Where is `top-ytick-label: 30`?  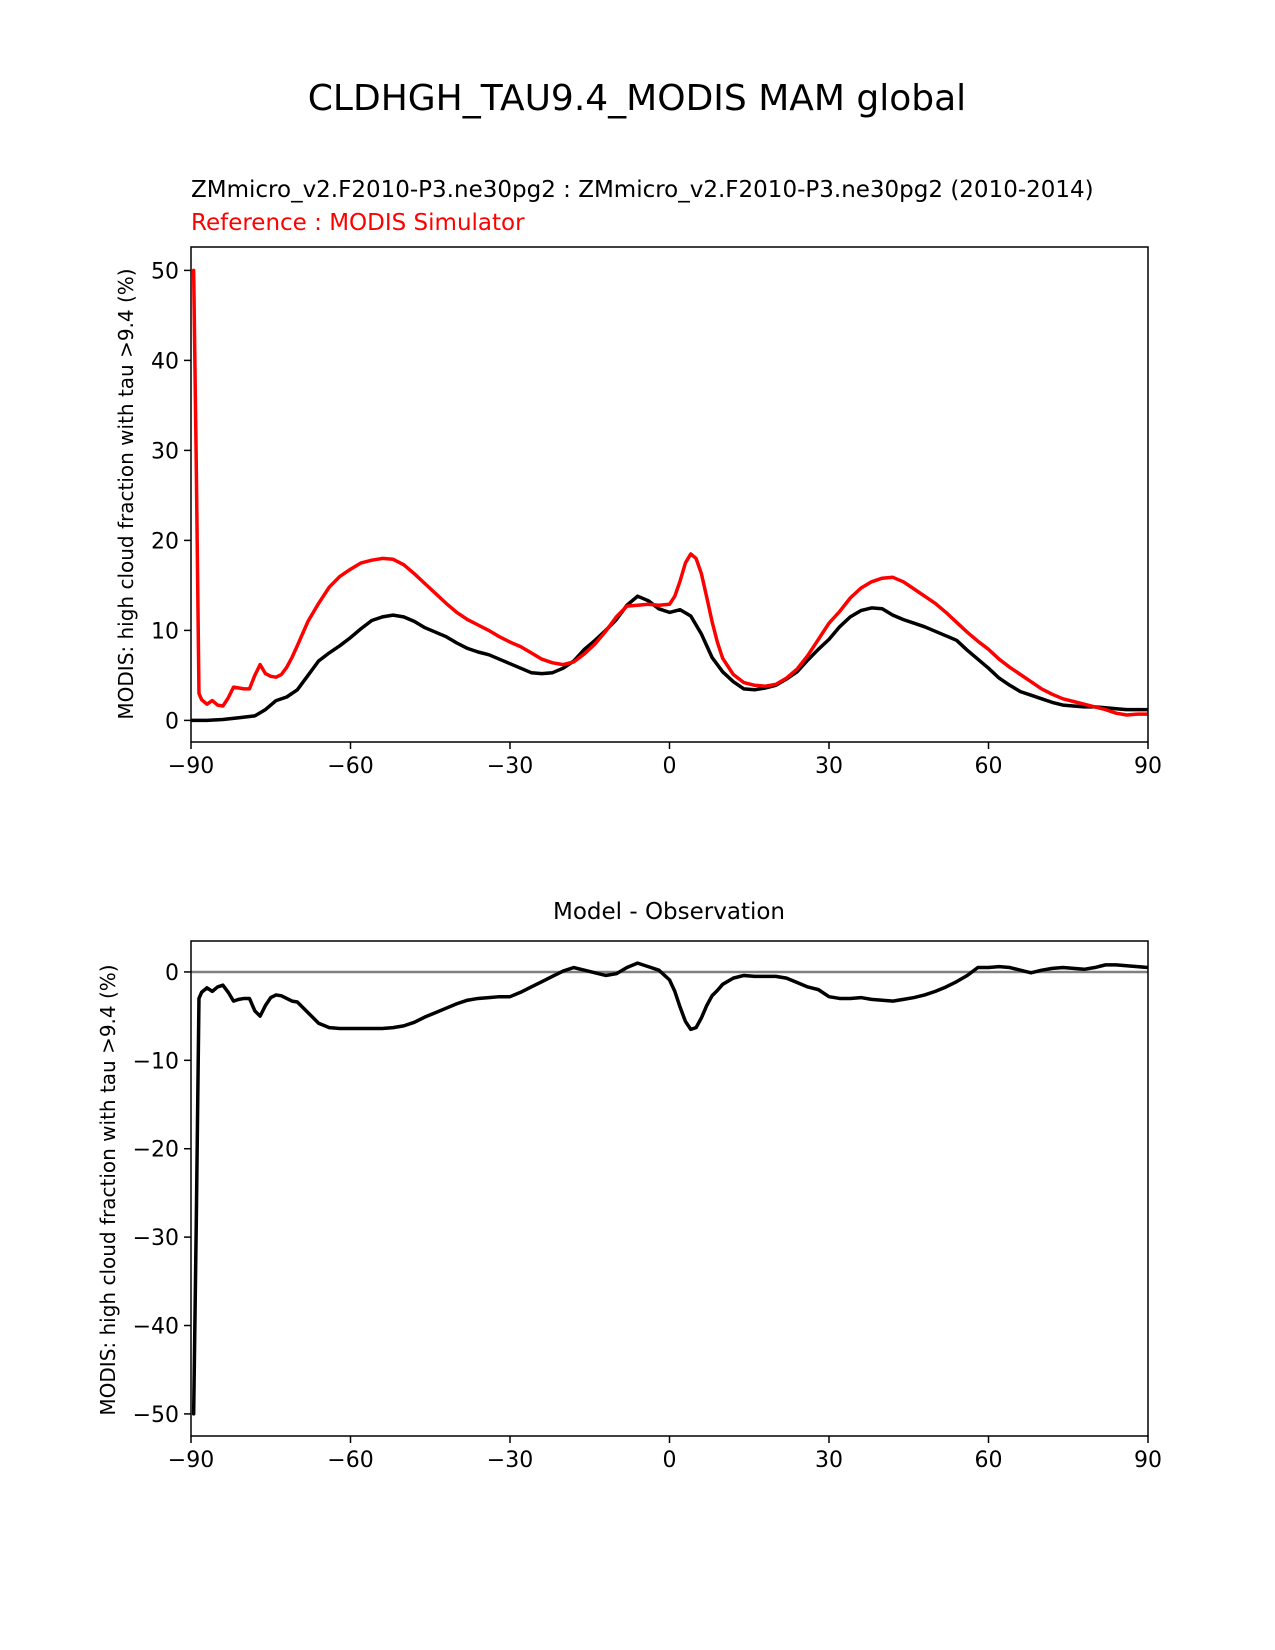 top-ytick-label: 30 is located at coordinates (165, 451).